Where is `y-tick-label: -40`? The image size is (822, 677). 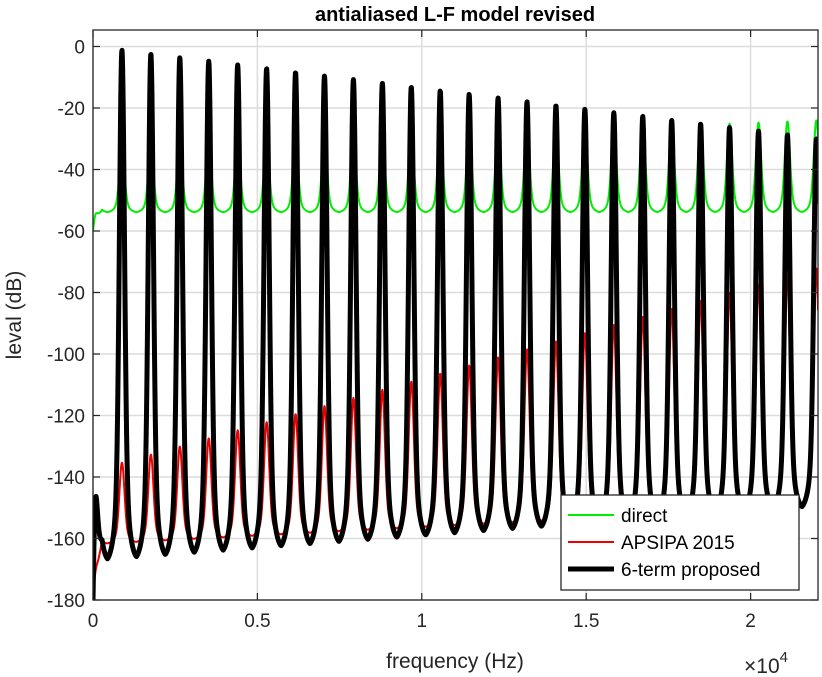 y-tick-label: -40 is located at coordinates (71, 171).